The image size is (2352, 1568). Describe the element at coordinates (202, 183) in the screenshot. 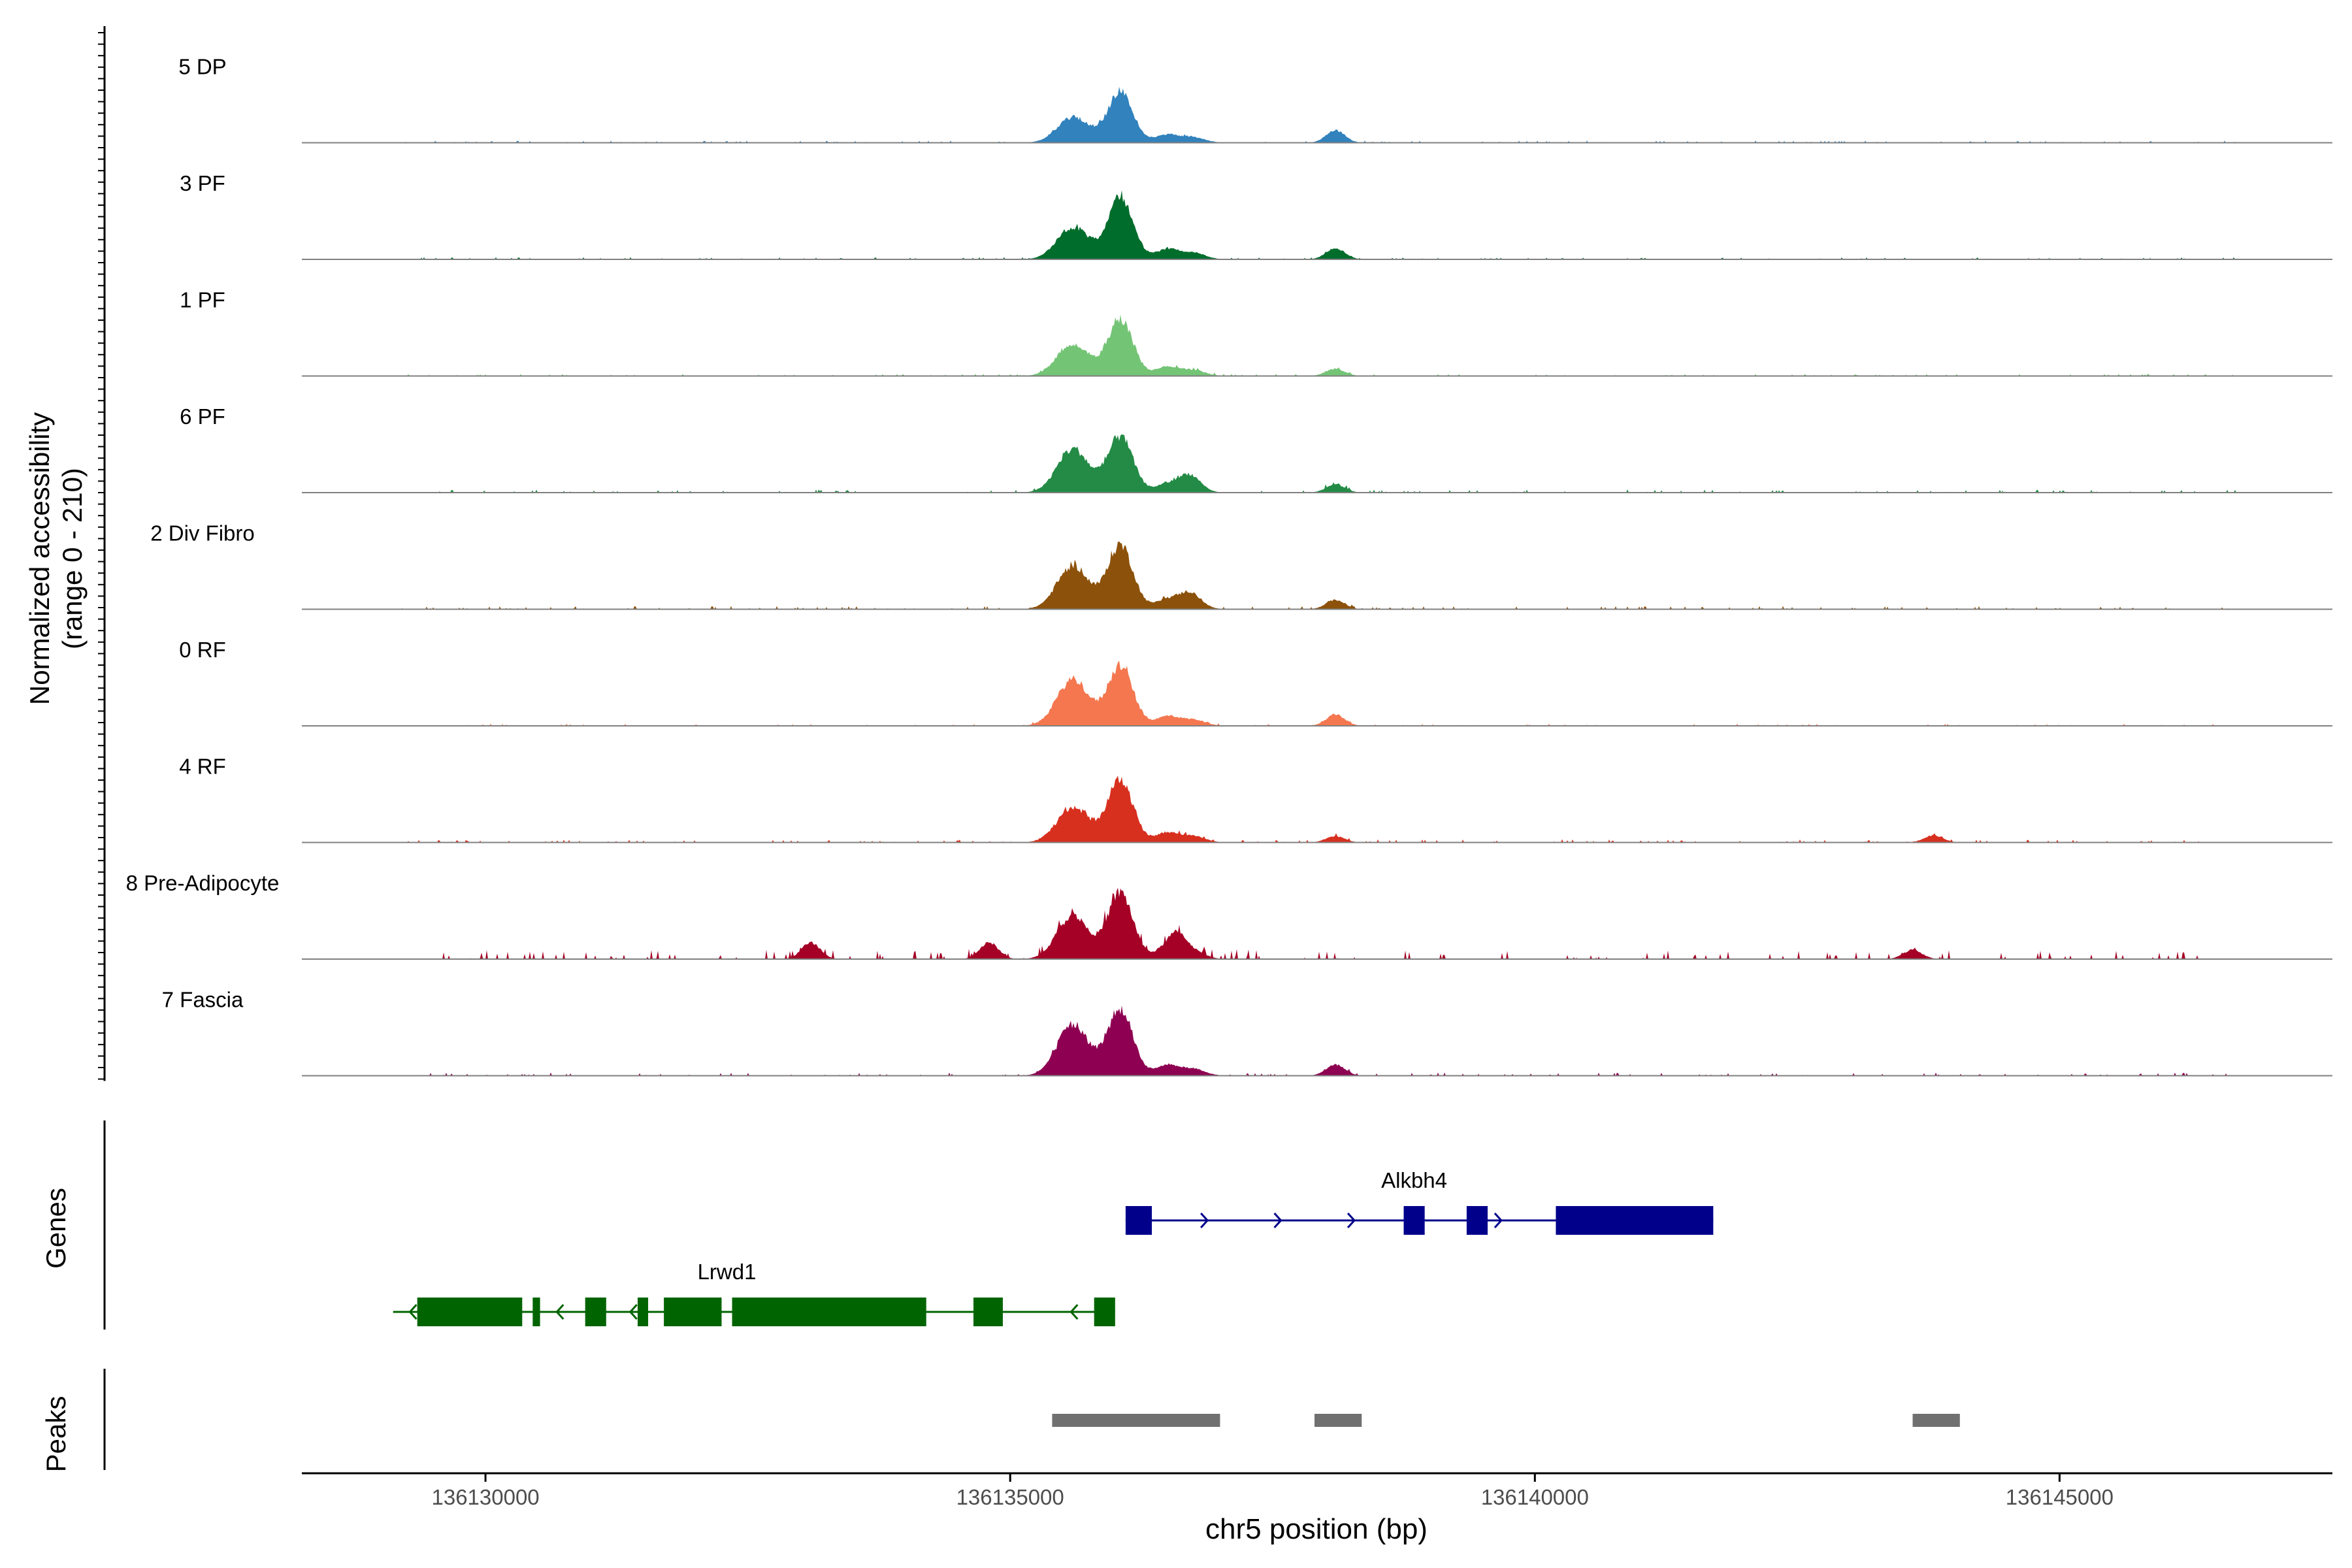

I see `track-label: 3 PF` at that location.